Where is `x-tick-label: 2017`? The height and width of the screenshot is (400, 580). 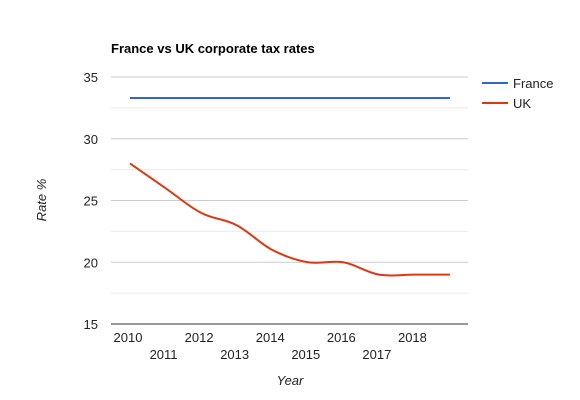 x-tick-label: 2017 is located at coordinates (376, 354).